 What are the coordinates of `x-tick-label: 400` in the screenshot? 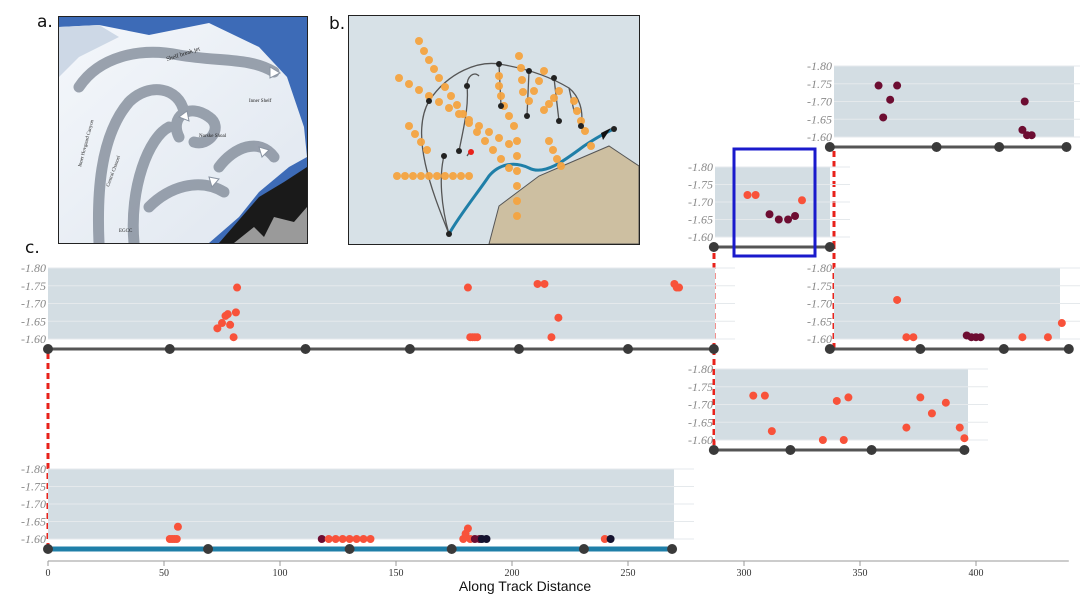 It's located at (976, 573).